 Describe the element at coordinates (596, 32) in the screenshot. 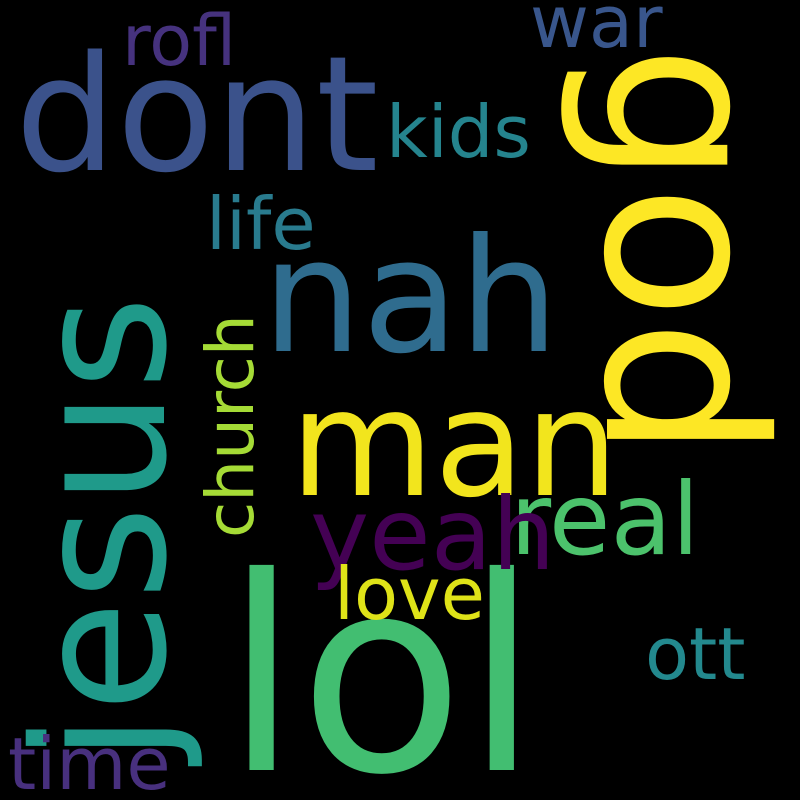

I see `word-war: war` at that location.